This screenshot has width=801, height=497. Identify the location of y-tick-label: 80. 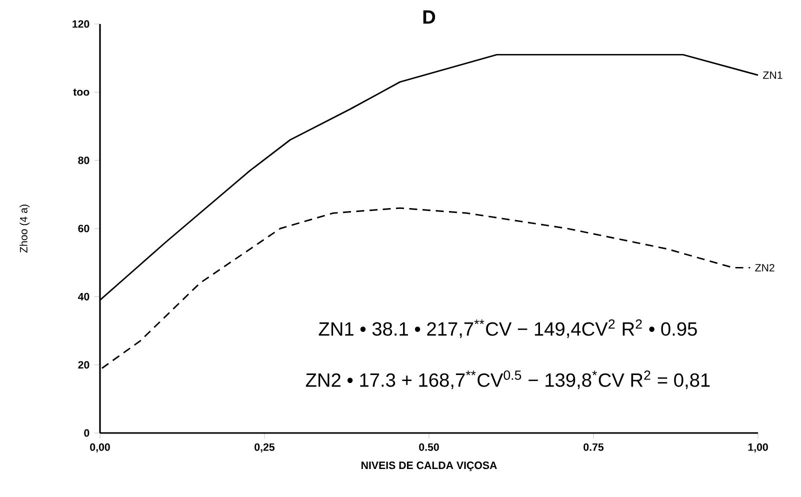
(84, 160).